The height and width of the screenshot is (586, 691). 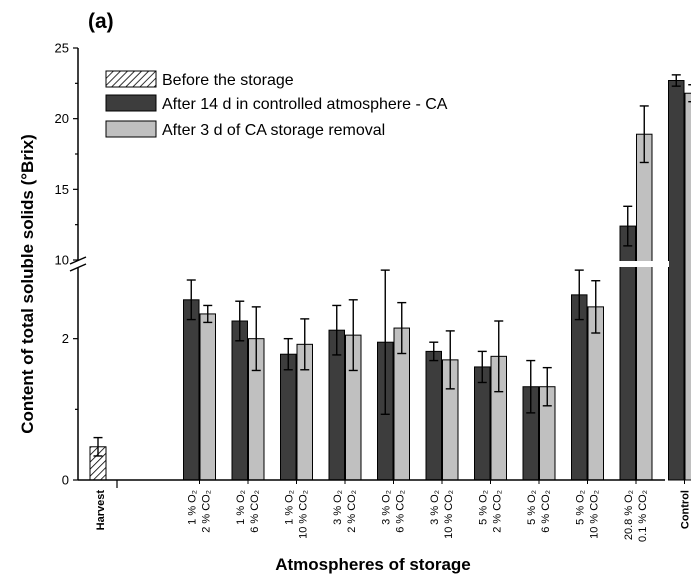 I want to click on y-axis-title: Content of total soluble solids (°Brix), so click(x=27, y=284).